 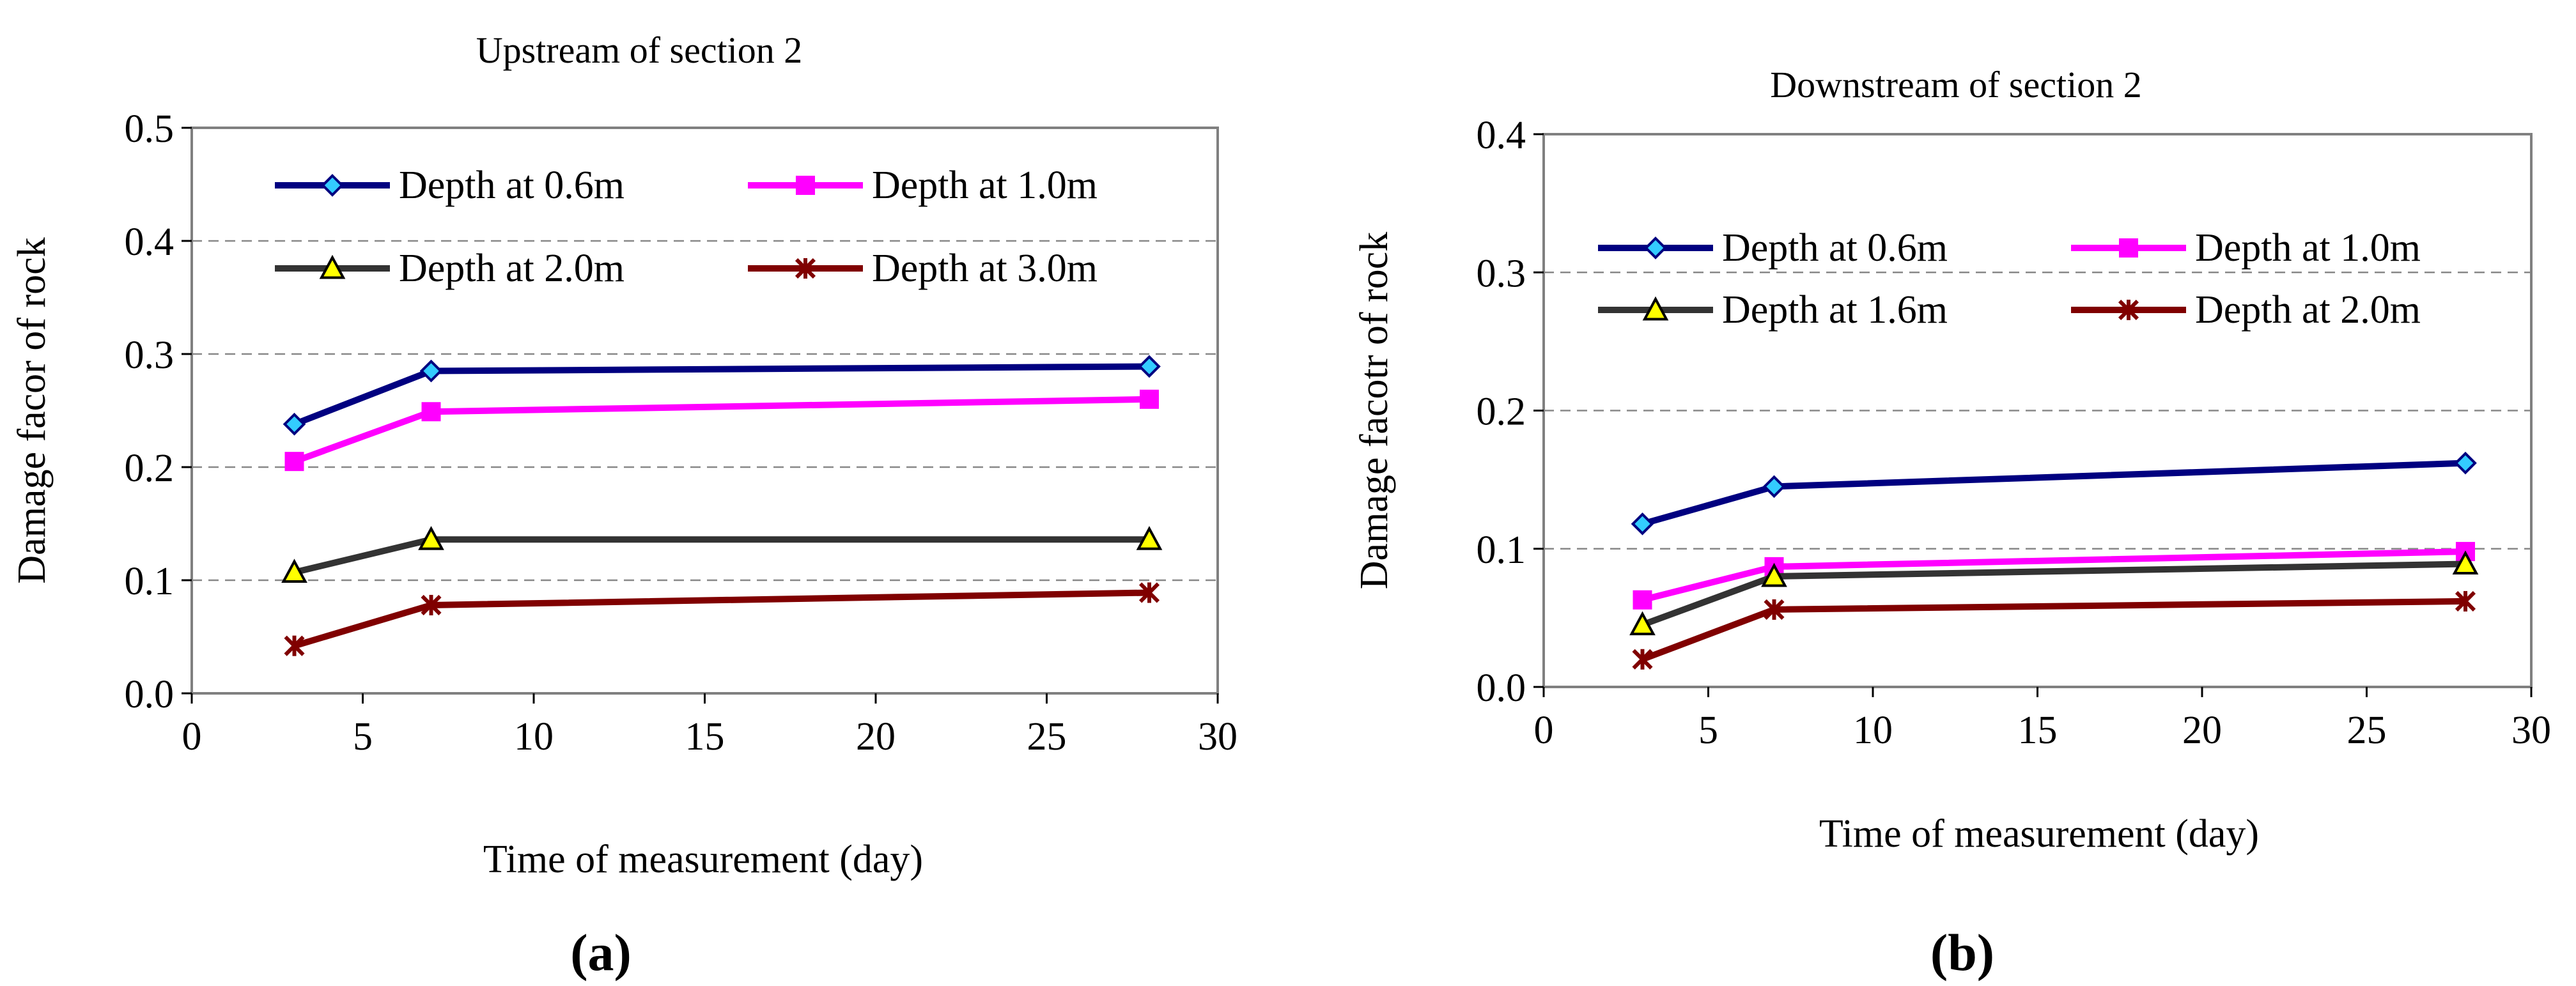 I want to click on y-tick-label-0-1: 0.1, so click(x=150, y=581).